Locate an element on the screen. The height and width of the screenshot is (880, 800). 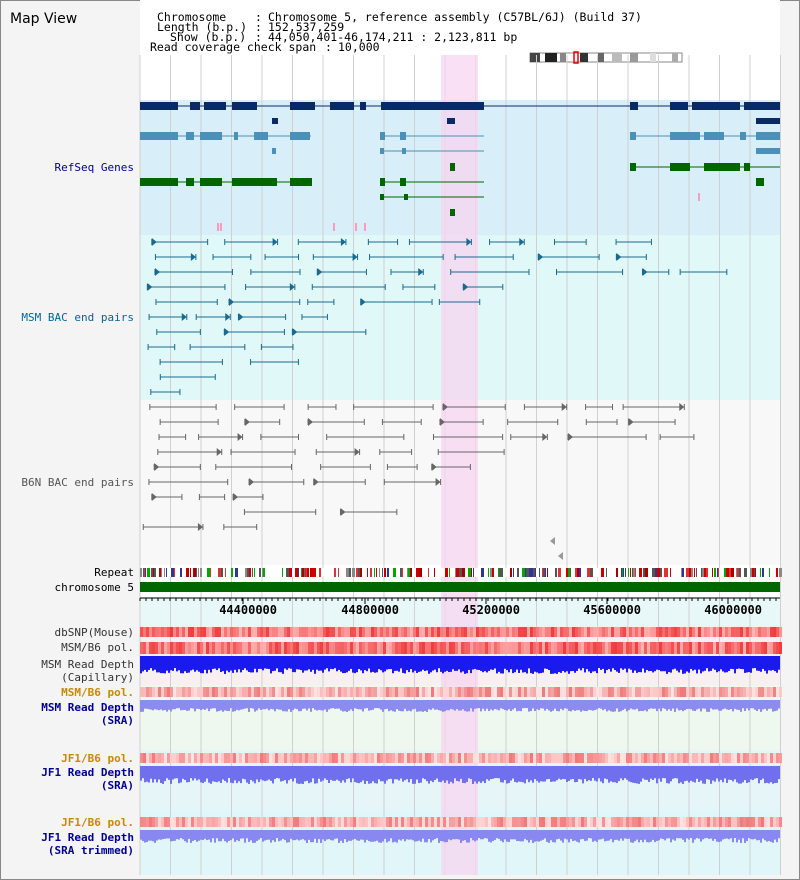
msm-bac-track is located at coordinates (437, 316).